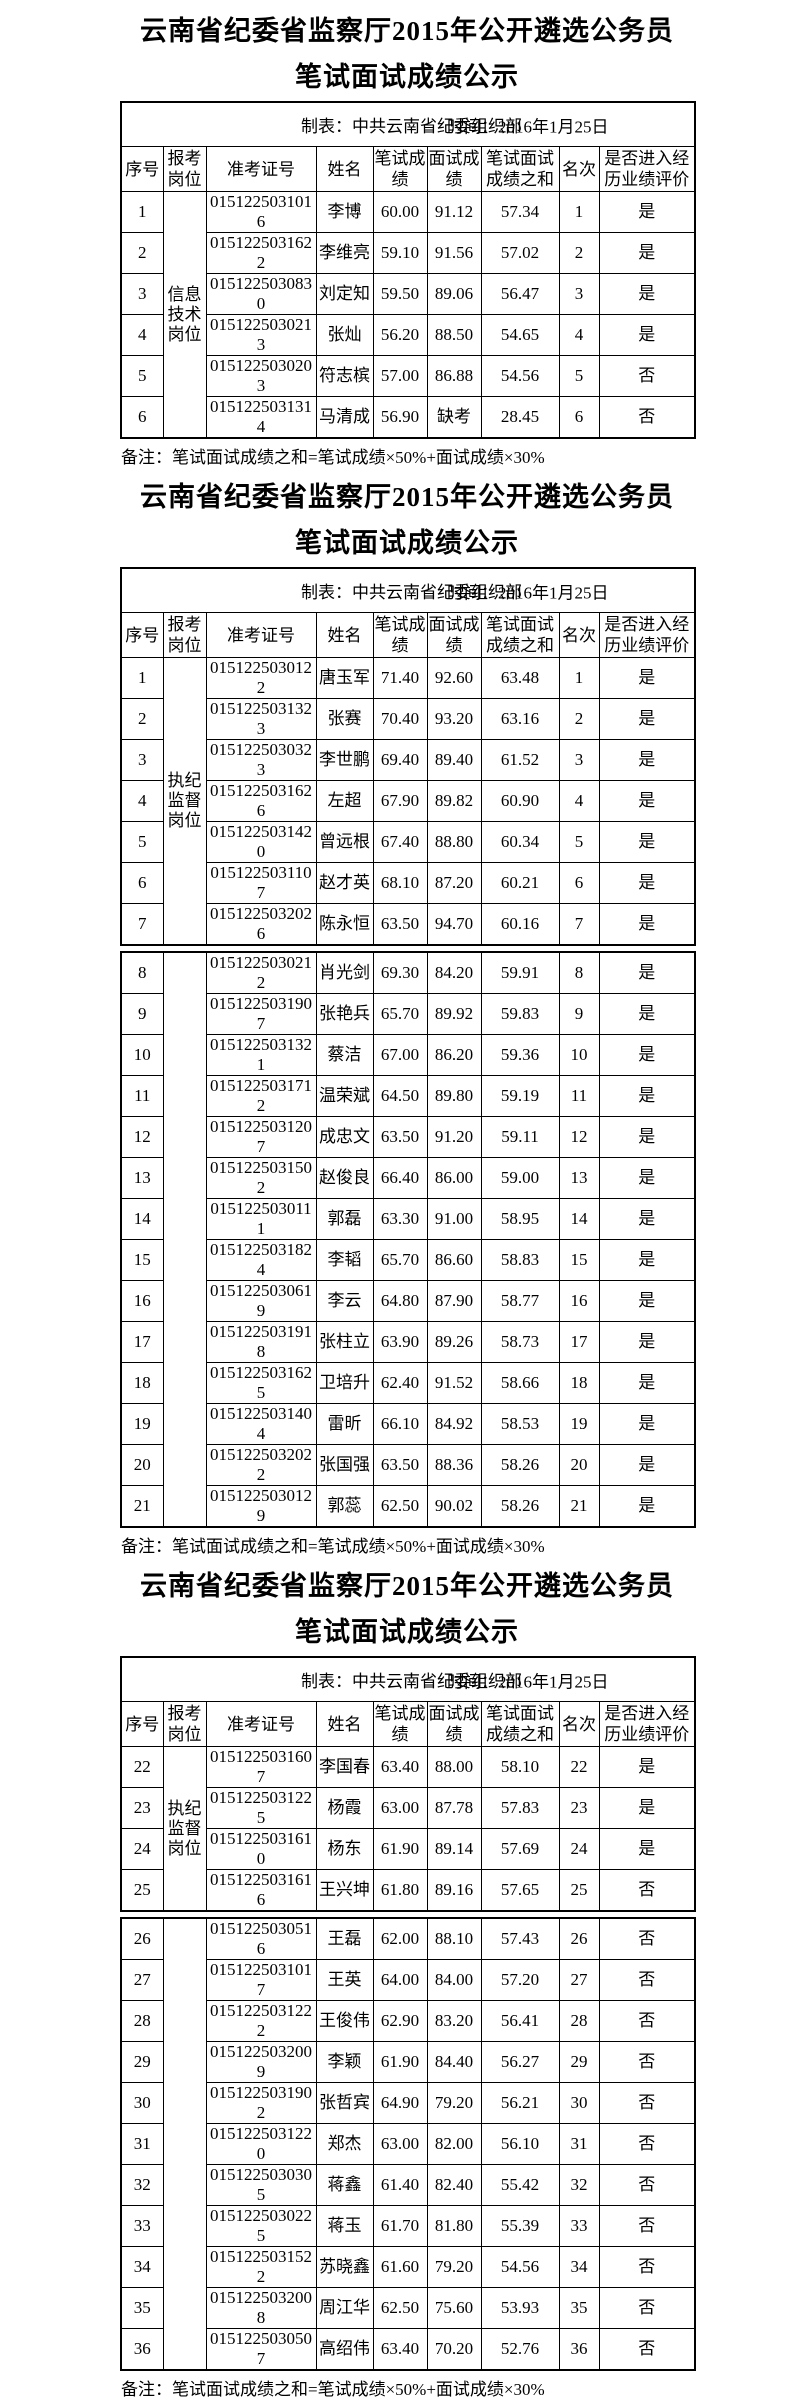 The width and height of the screenshot is (793, 2400). What do you see at coordinates (408, 1506) in the screenshot?
I see `table-row: 21 0151225030129 郭蕊 62.50 90.02 58.26 21 是` at bounding box center [408, 1506].